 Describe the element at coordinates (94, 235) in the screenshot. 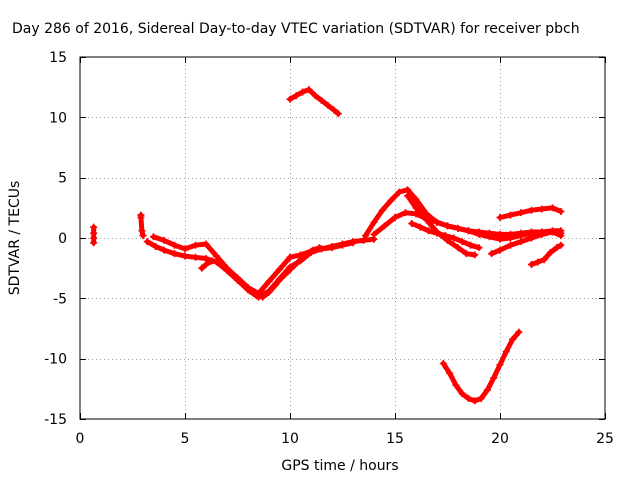

I see `series-arc-a` at that location.